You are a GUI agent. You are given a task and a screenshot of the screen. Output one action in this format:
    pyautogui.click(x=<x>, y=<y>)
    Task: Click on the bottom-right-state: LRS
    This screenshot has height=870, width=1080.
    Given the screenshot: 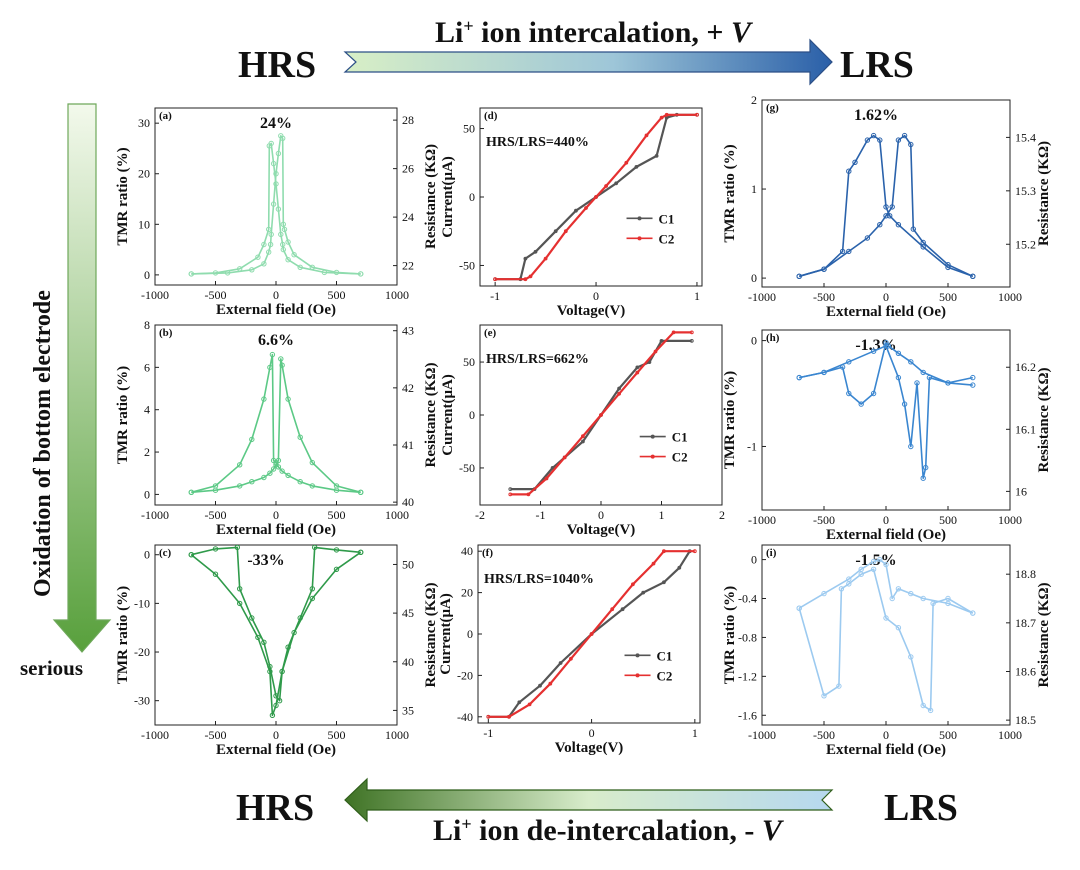 What is the action you would take?
    pyautogui.click(x=921, y=808)
    